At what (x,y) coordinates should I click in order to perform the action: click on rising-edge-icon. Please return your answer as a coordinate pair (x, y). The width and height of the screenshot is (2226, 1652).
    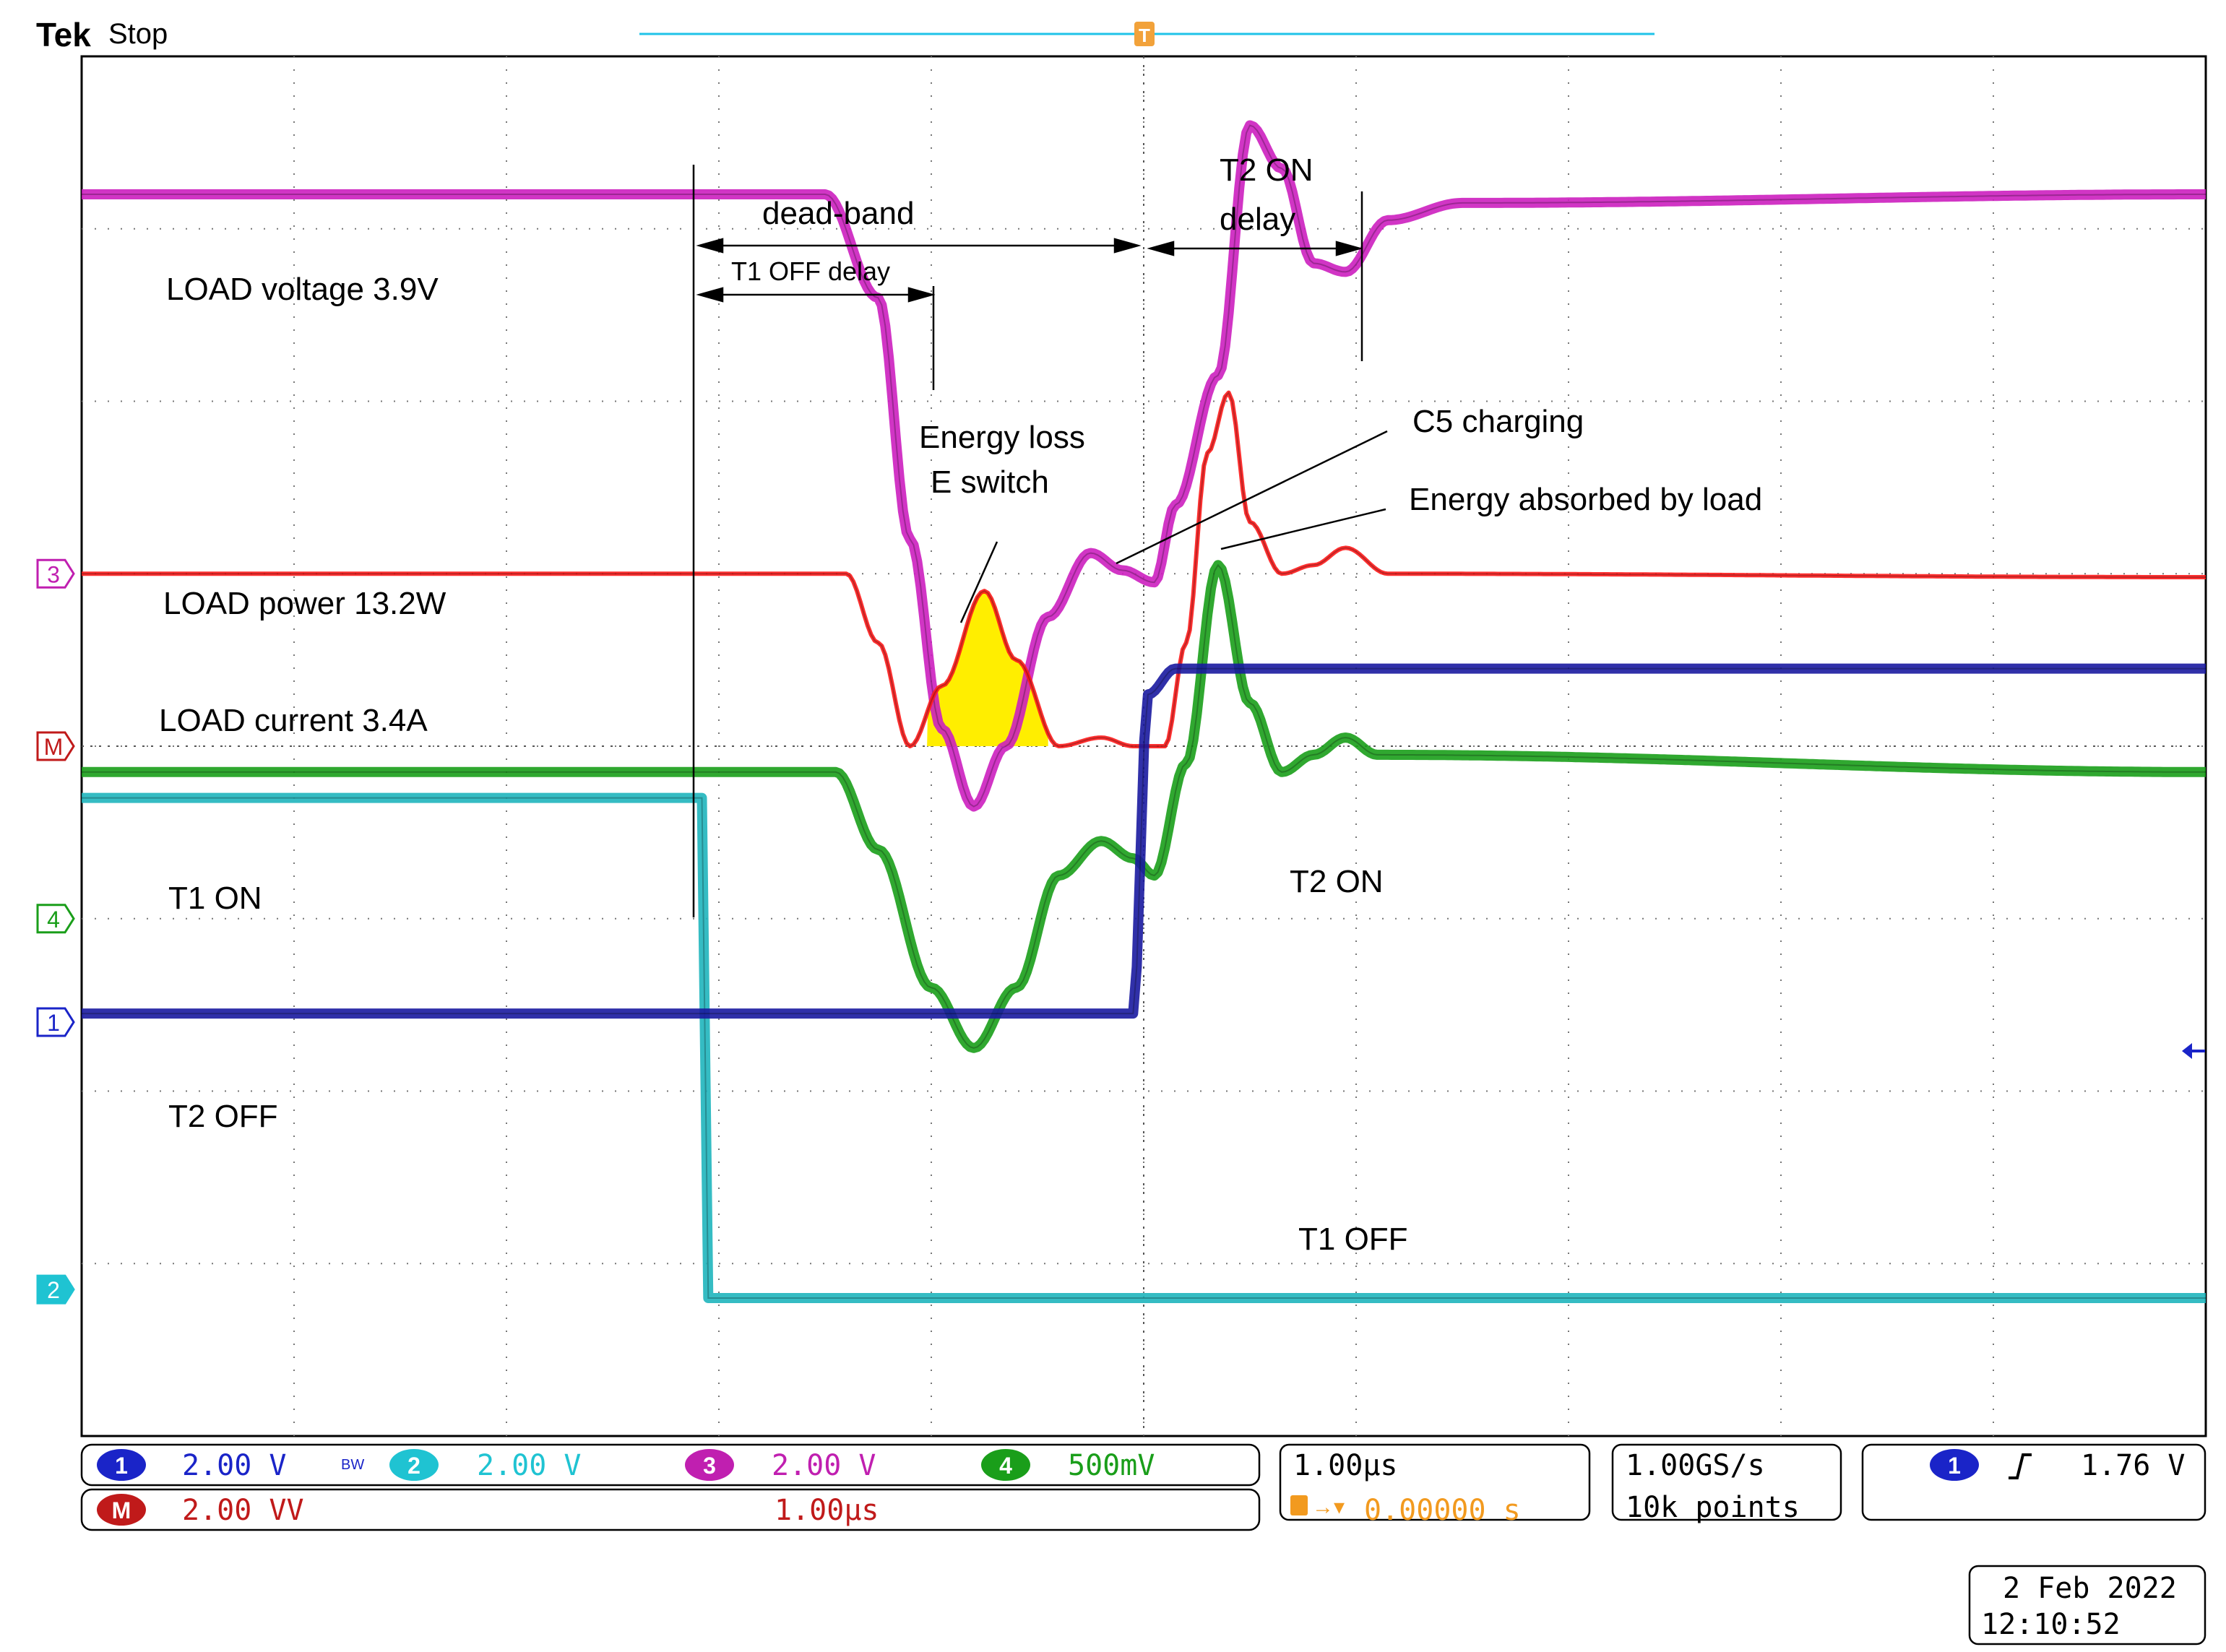
    Looking at the image, I should click on (2020, 1466).